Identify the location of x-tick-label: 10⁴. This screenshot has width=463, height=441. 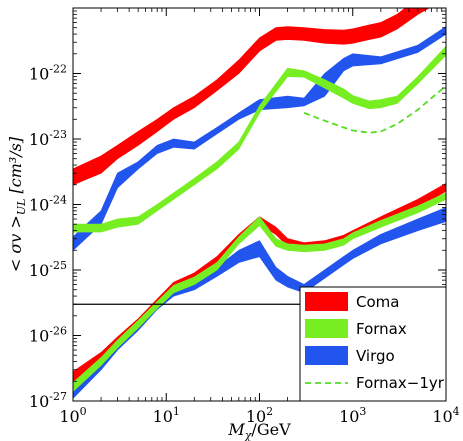
(445, 415).